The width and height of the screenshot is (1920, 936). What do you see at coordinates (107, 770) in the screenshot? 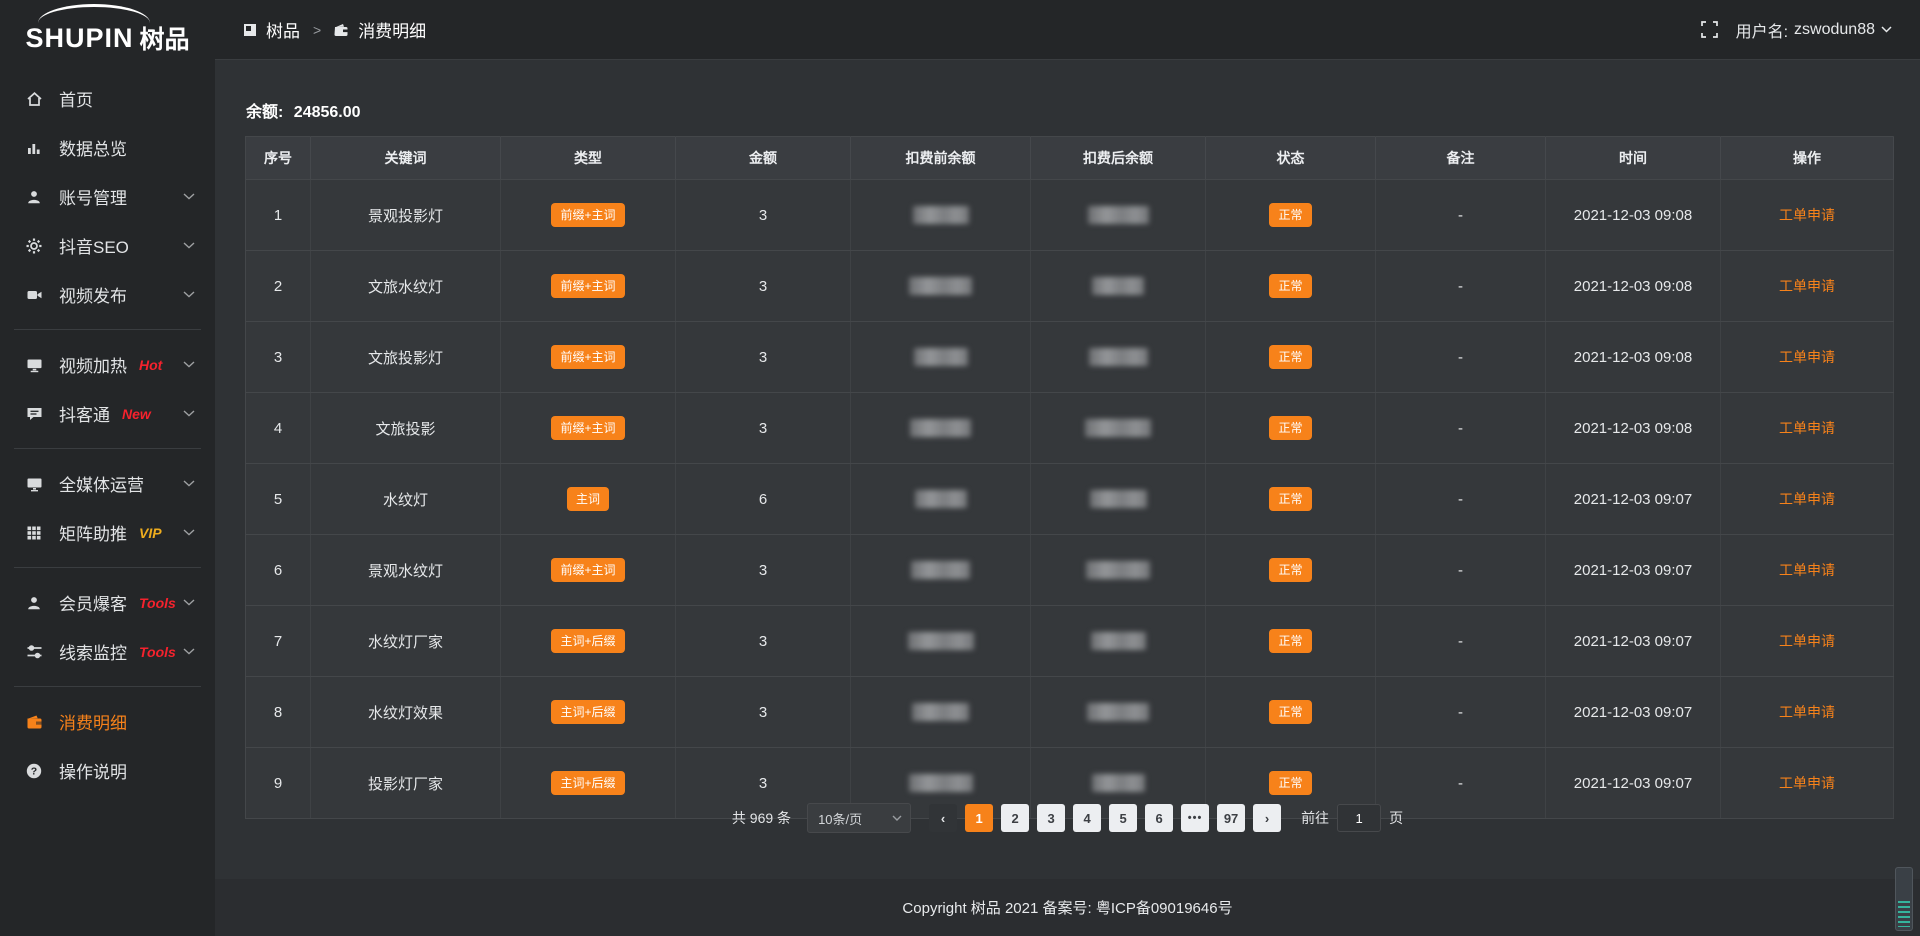
I see `sidebar-item-13: ? 操作说明` at bounding box center [107, 770].